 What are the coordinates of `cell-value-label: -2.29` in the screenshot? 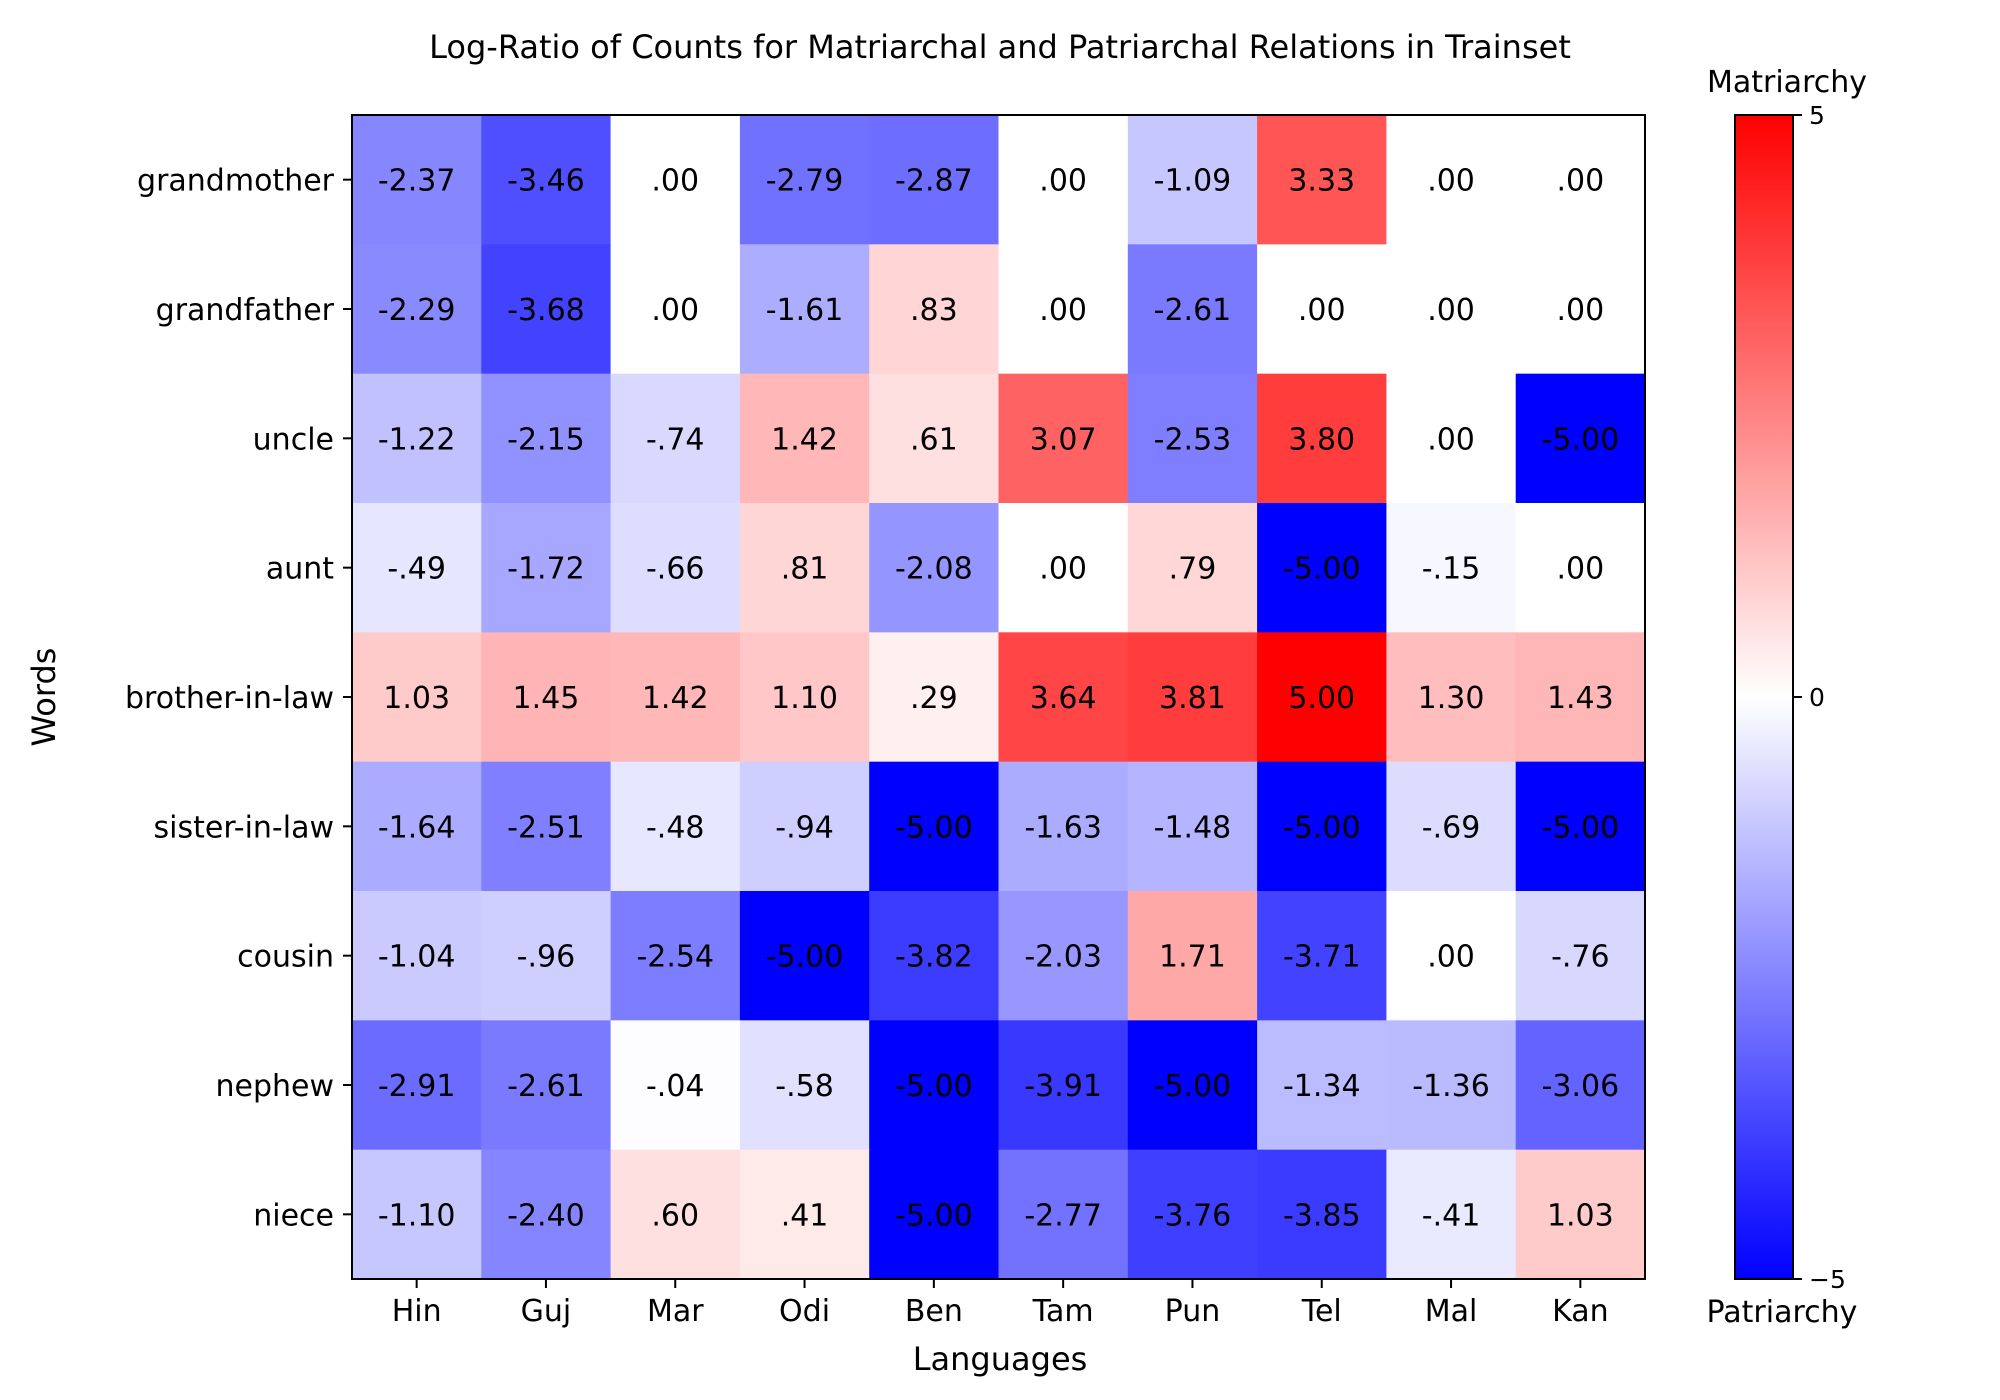 It's located at (417, 310).